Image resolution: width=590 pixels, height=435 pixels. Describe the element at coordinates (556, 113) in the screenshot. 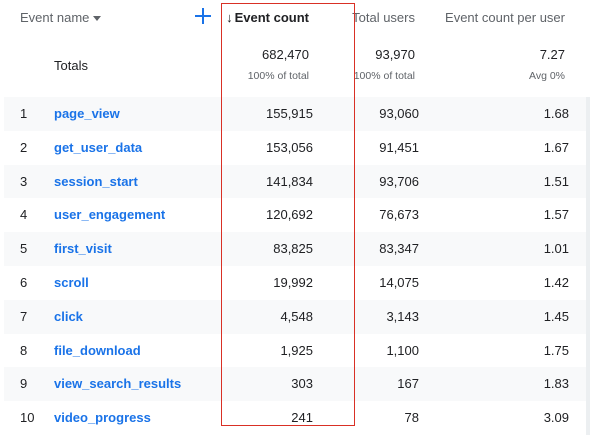

I see `per-user-cell: 1.68` at that location.